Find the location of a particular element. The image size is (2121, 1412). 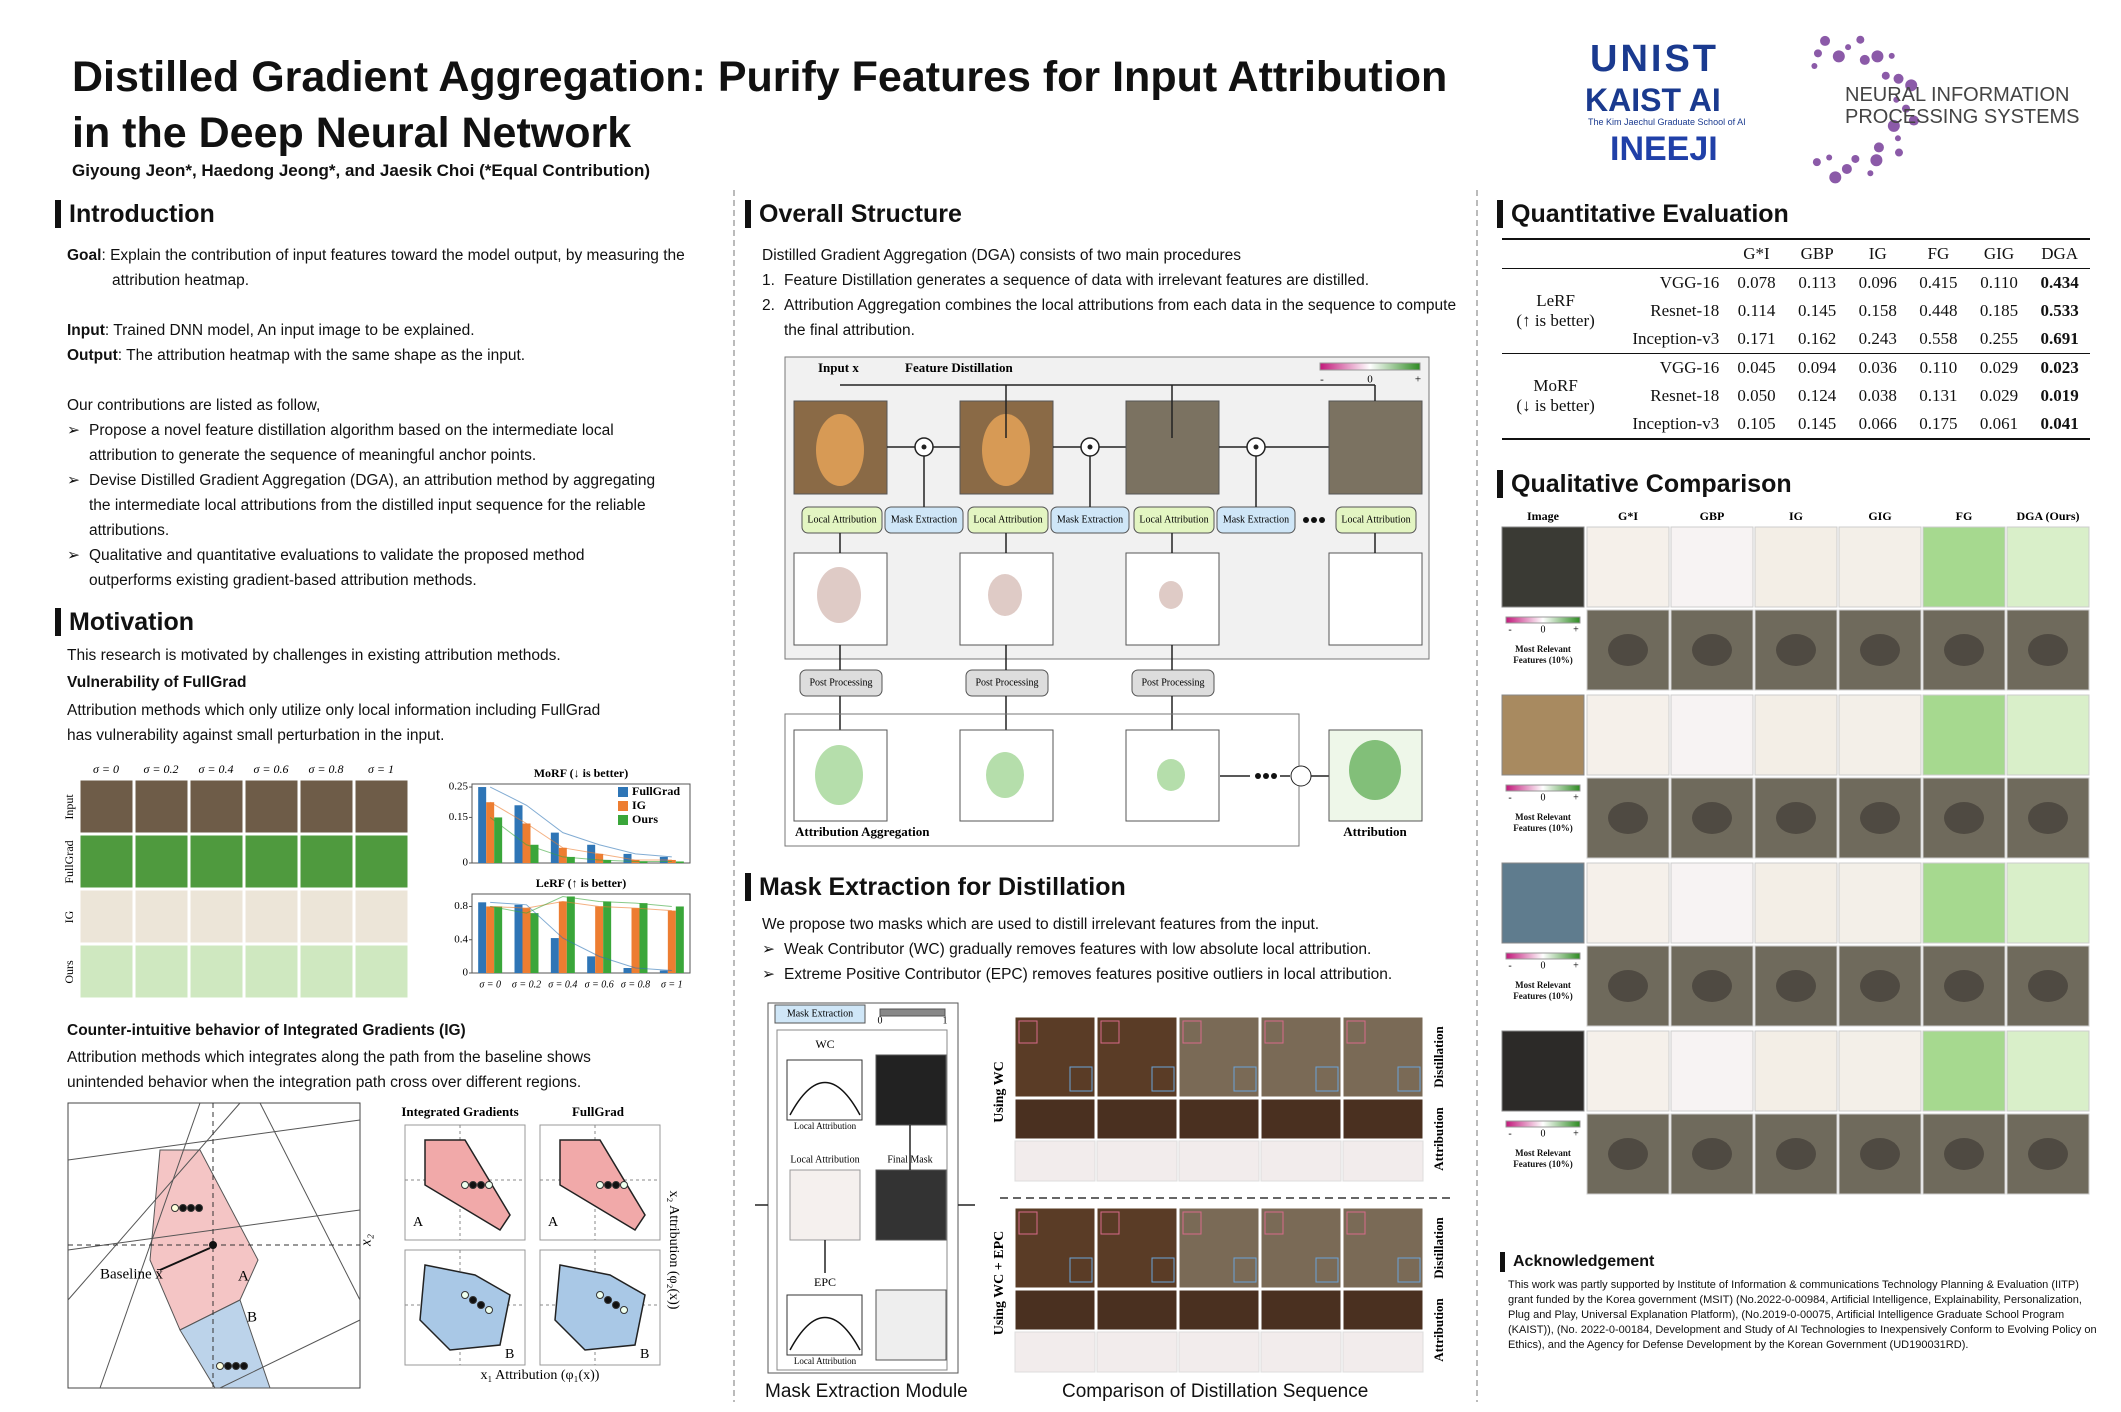

sum-node is located at coordinates (1301, 776).